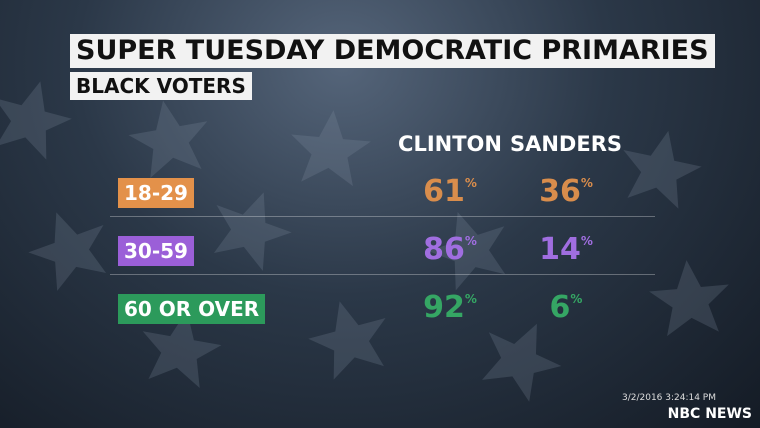 This screenshot has width=760, height=428. I want to click on value: 86%, so click(450, 249).